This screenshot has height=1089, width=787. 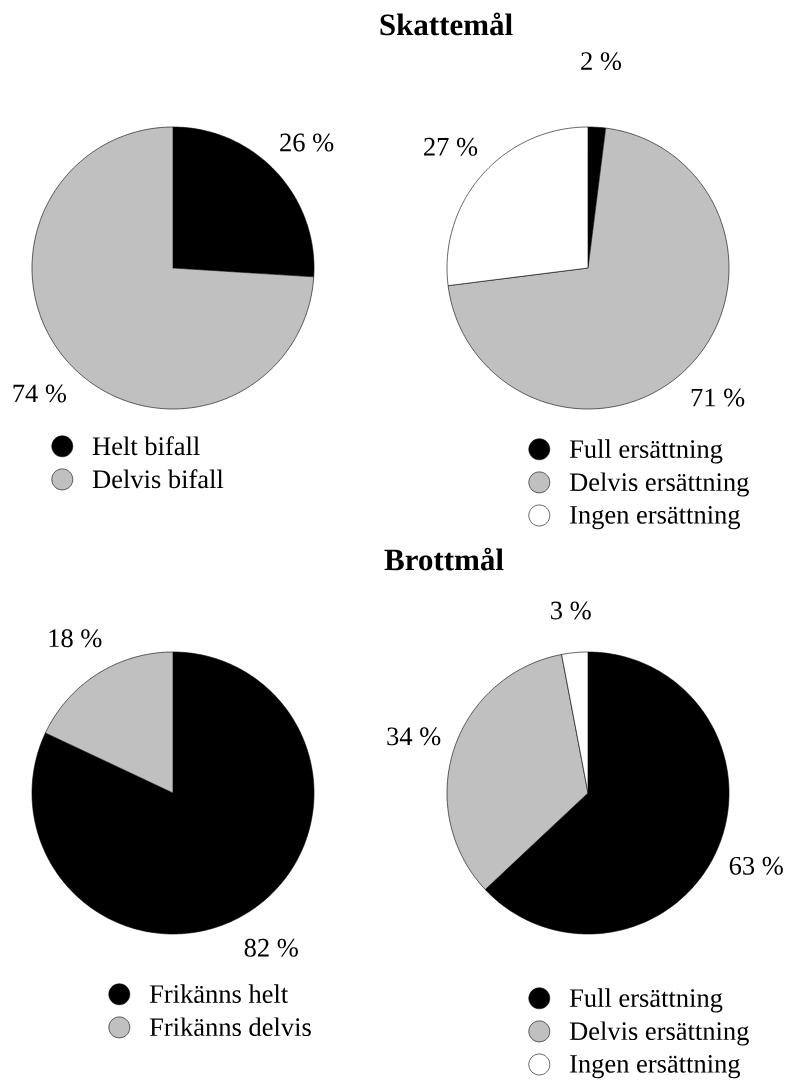 What do you see at coordinates (414, 736) in the screenshot?
I see `data-label: 34 %` at bounding box center [414, 736].